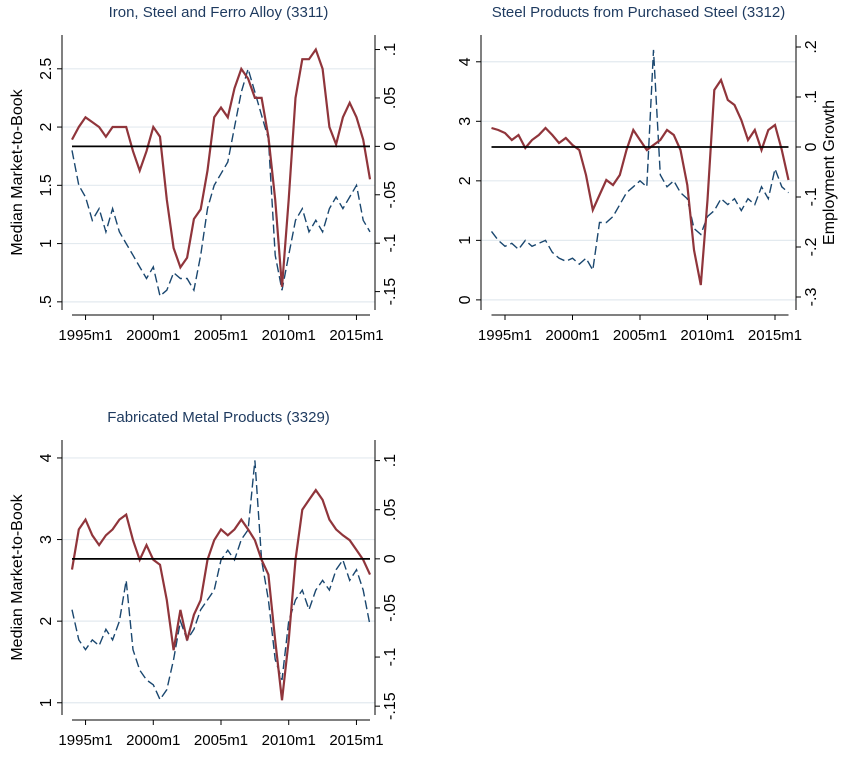 This screenshot has width=851, height=767. What do you see at coordinates (46, 185) in the screenshot?
I see `y-tick-label: 1.5` at bounding box center [46, 185].